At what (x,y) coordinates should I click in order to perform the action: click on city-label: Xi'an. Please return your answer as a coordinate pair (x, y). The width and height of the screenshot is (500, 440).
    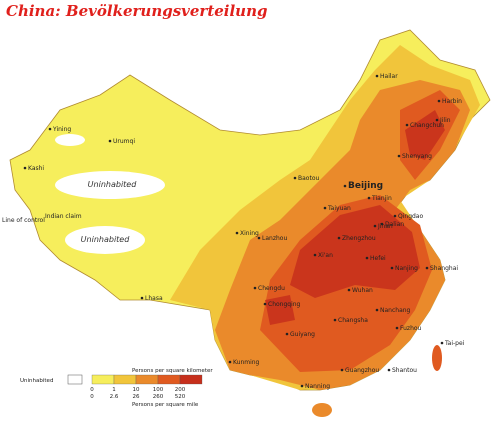
    Looking at the image, I should click on (325, 255).